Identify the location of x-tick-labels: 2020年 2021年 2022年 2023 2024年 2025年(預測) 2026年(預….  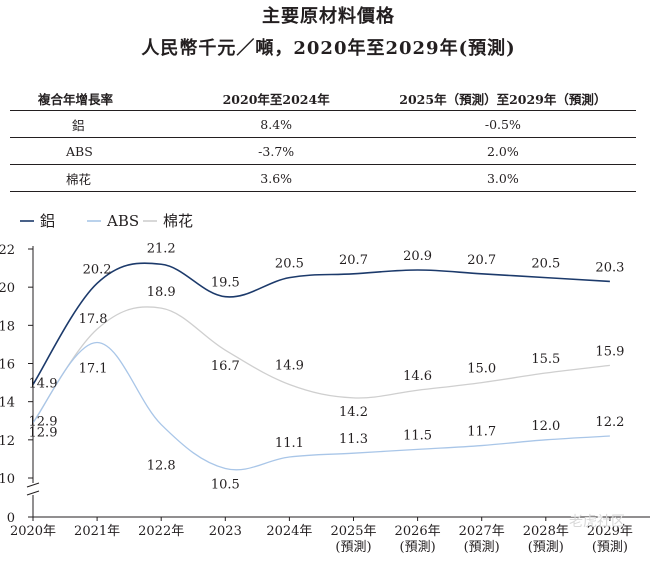
(321, 539).